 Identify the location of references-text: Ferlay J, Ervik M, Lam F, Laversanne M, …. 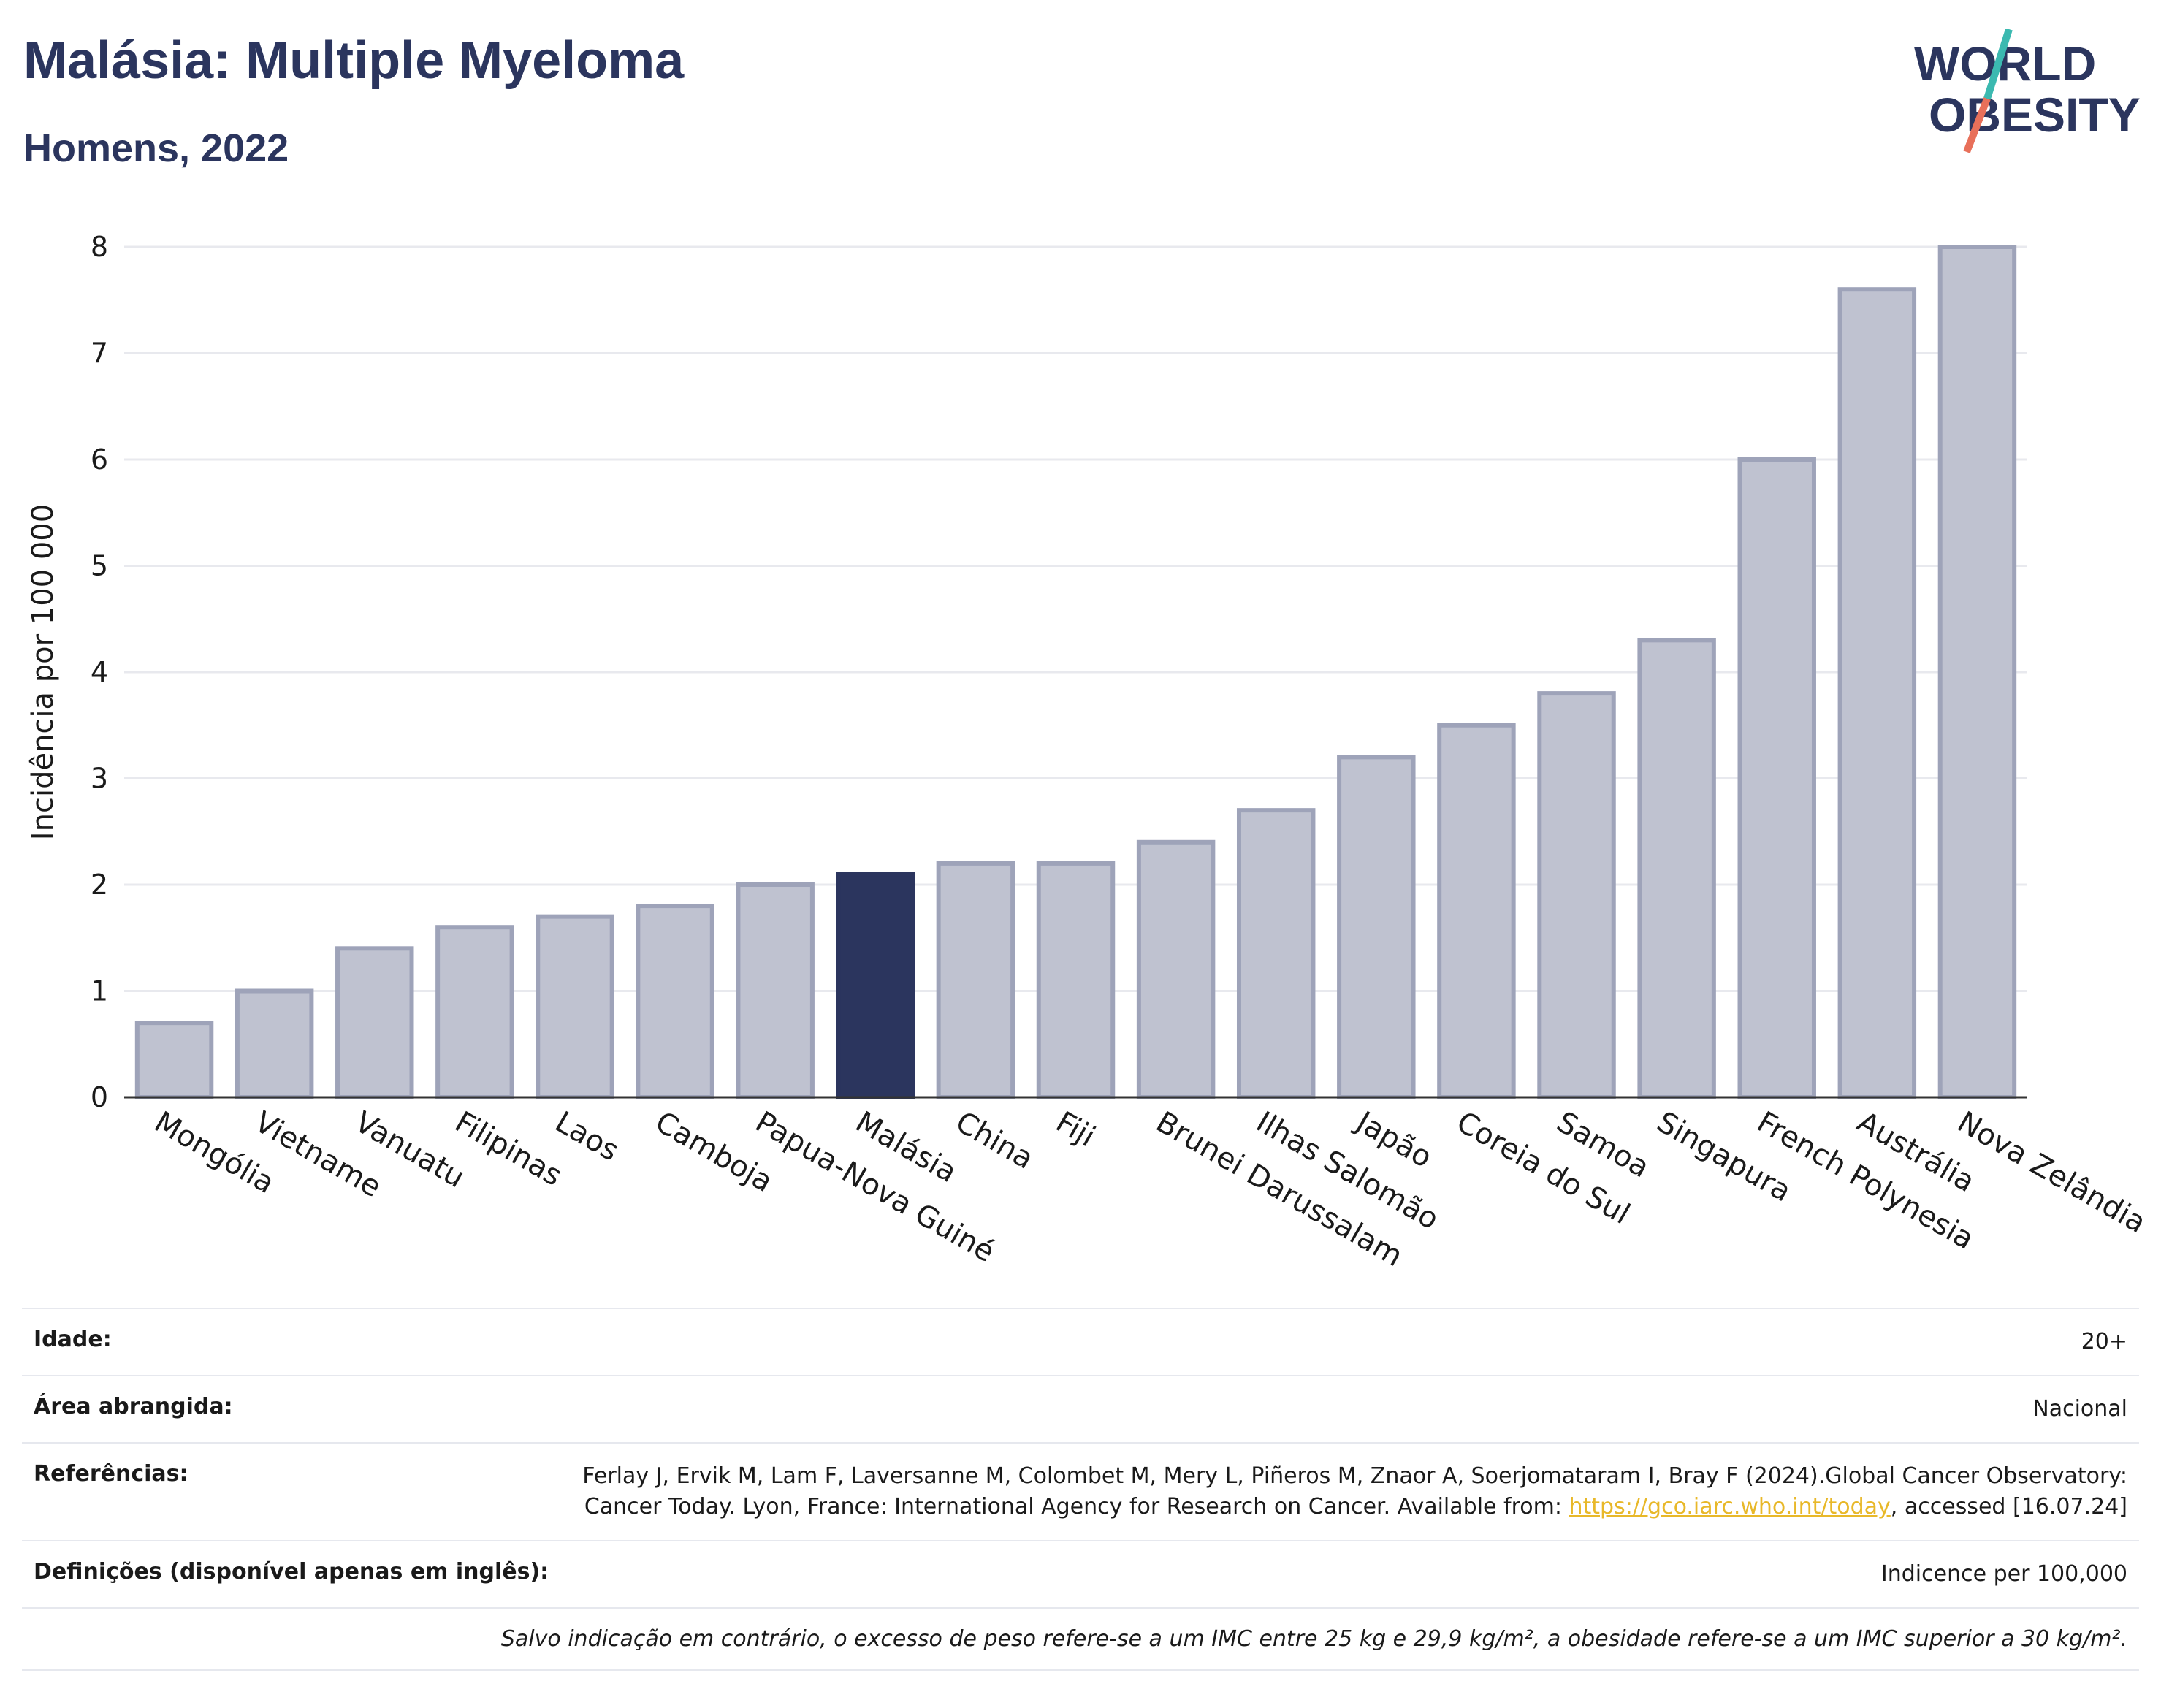
(1354, 1491).